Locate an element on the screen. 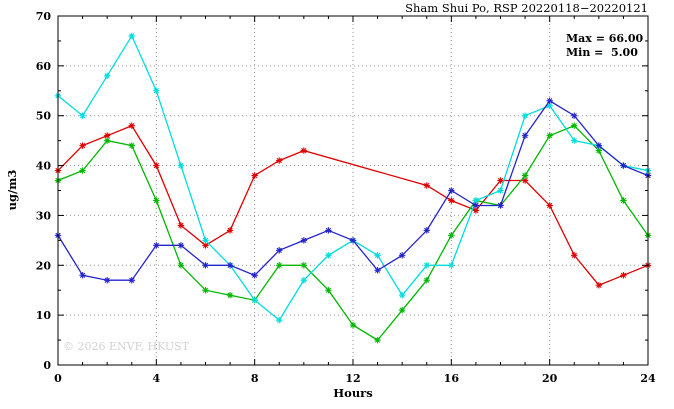 The height and width of the screenshot is (409, 674). x-tick-label: 8 is located at coordinates (255, 378).